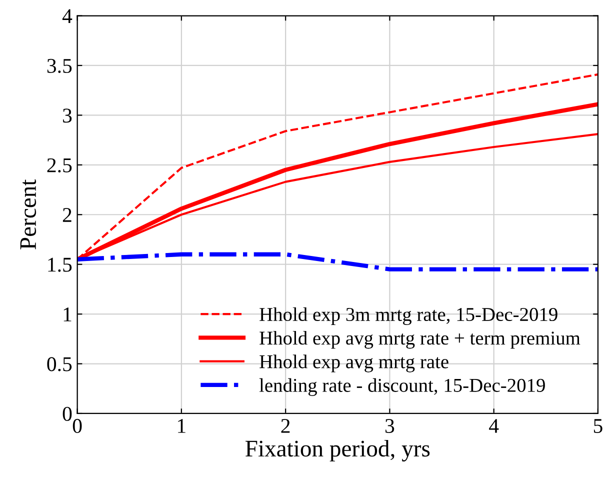 Image resolution: width=604 pixels, height=478 pixels. What do you see at coordinates (494, 426) in the screenshot?
I see `x-tick-label: 4` at bounding box center [494, 426].